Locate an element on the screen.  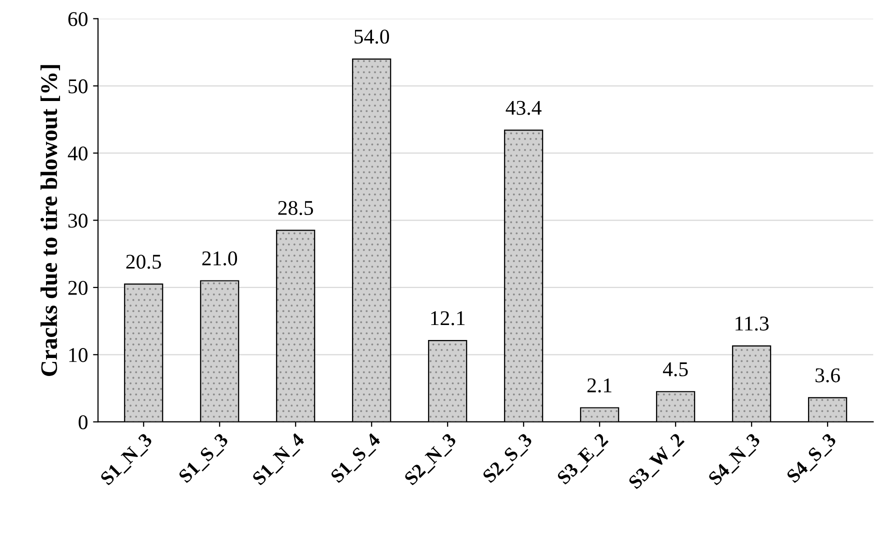
data-label: 3.6 is located at coordinates (828, 375).